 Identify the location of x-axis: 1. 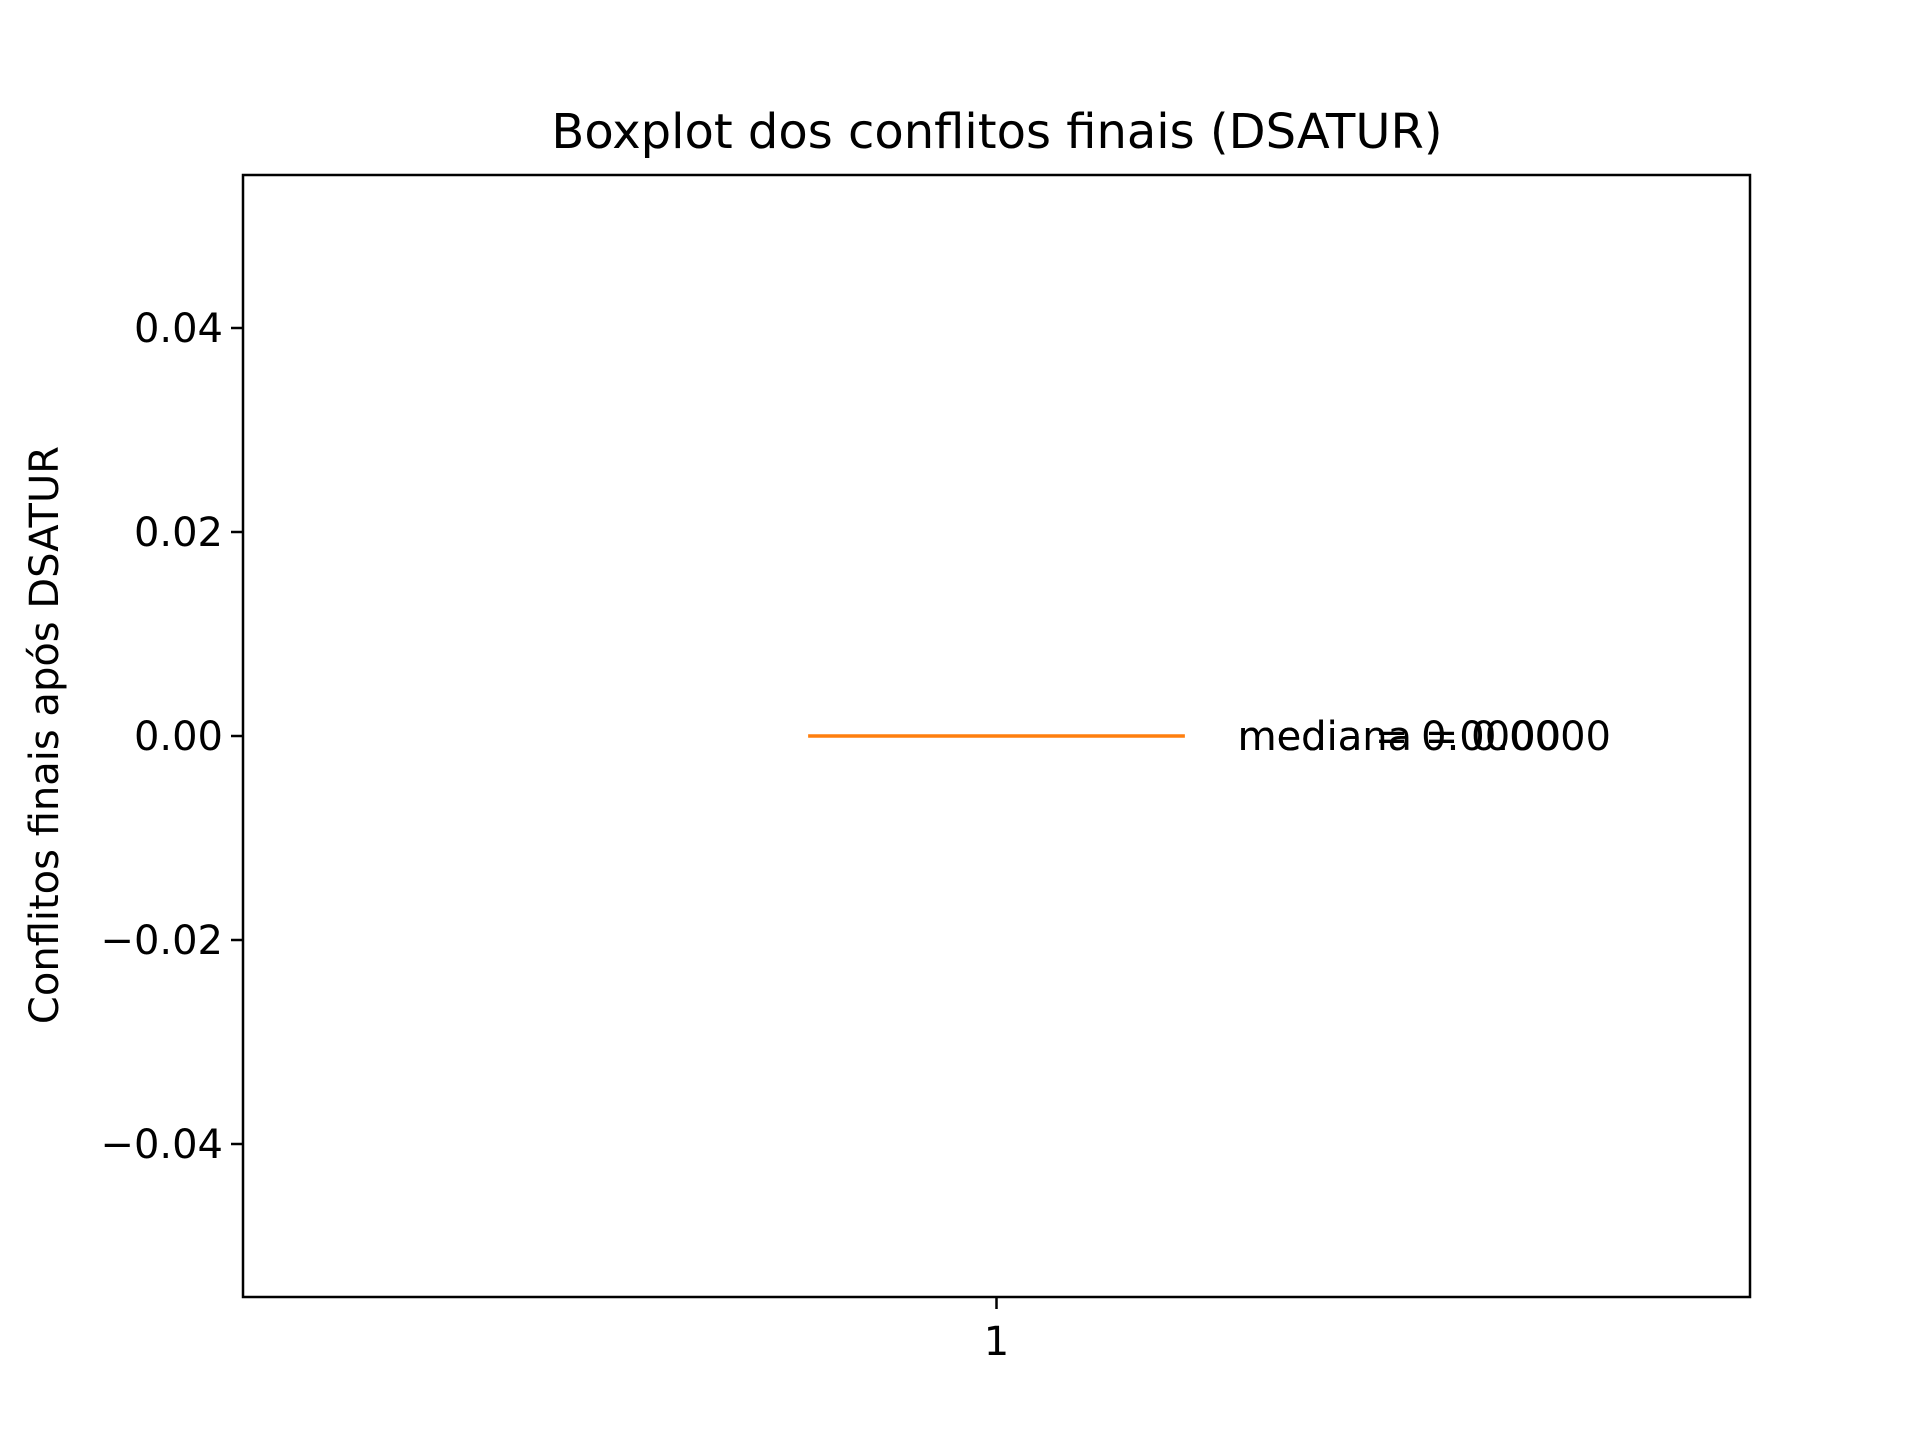
(996, 1331).